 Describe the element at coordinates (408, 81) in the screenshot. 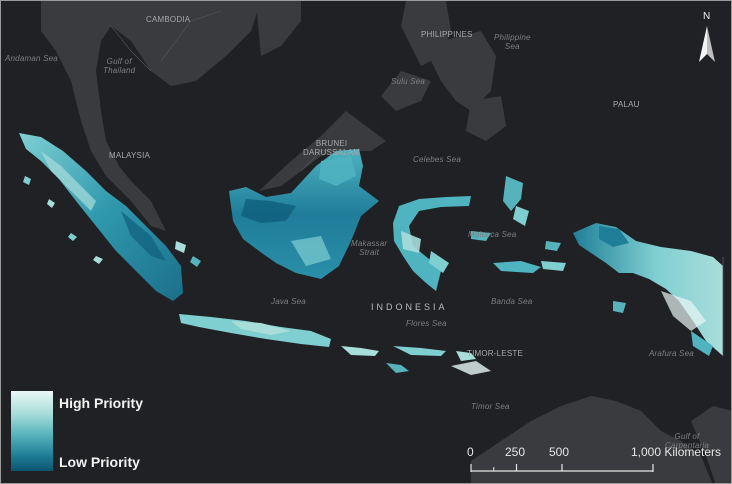

I see `label-sulu-sea: Sulu Sea` at that location.